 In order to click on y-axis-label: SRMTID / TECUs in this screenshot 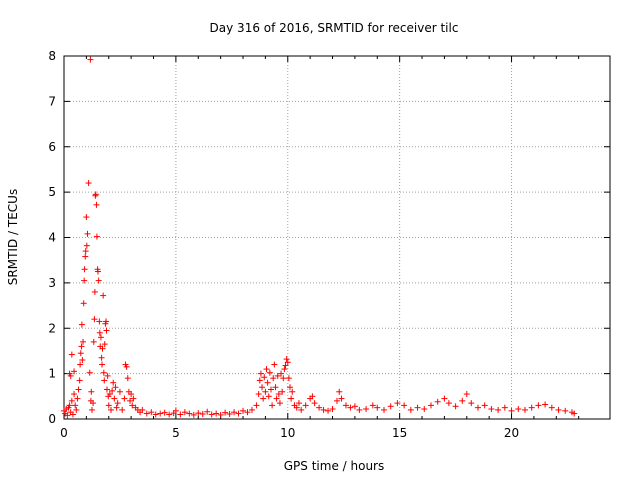, I will do `click(13, 237)`.